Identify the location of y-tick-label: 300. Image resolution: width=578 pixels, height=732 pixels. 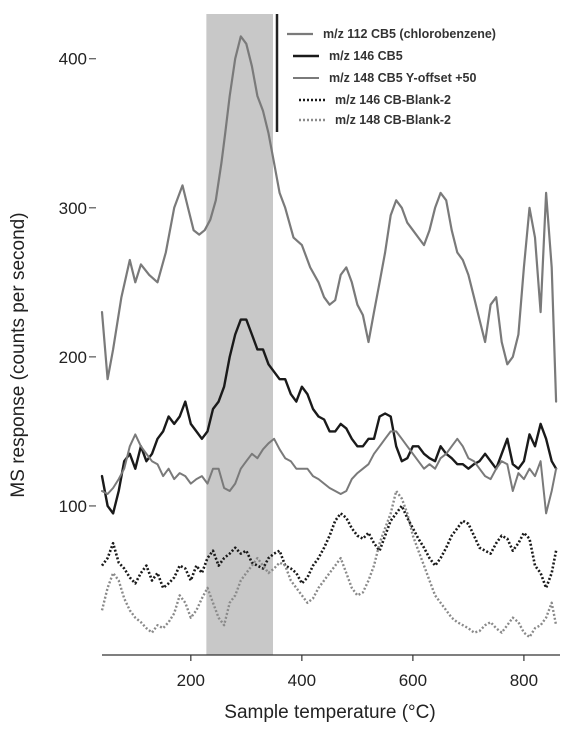
(73, 208).